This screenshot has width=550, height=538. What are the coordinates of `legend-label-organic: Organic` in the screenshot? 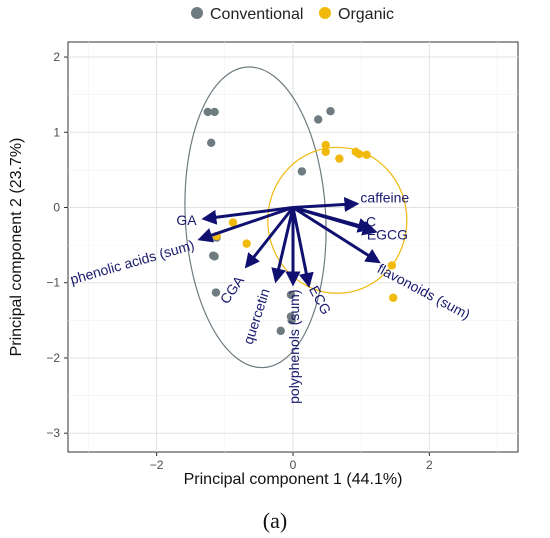 It's located at (366, 14).